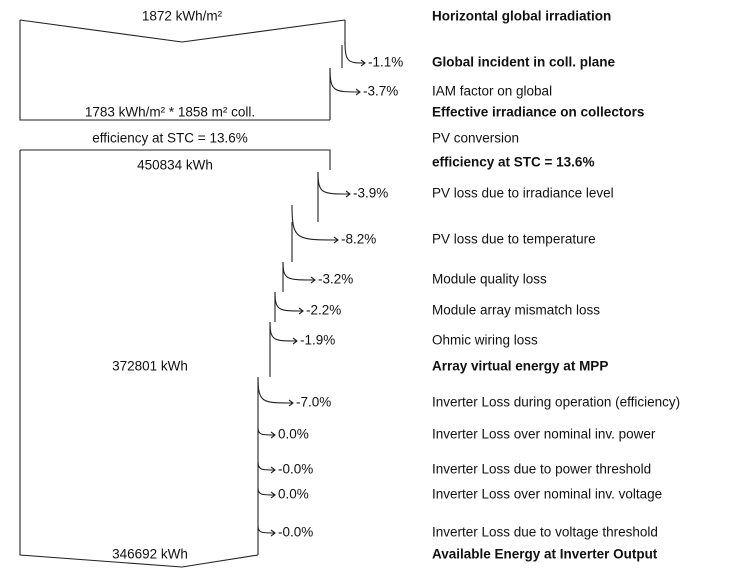 The image size is (748, 571). What do you see at coordinates (150, 554) in the screenshot?
I see `box-value: 346692 kWh` at bounding box center [150, 554].